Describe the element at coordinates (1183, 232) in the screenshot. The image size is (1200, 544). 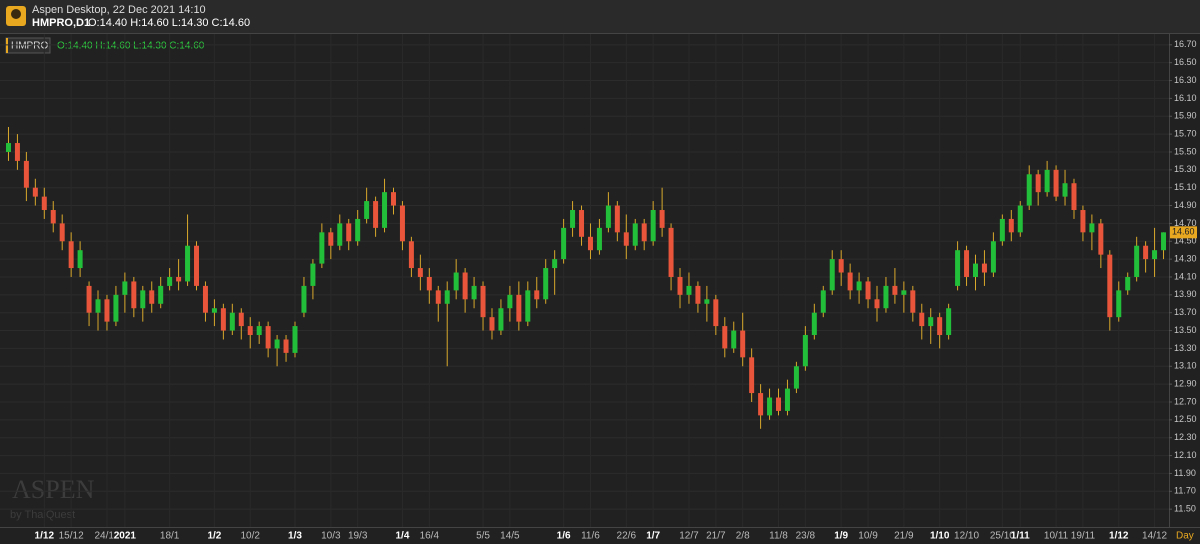
I see `last-price-label: 14.60` at that location.